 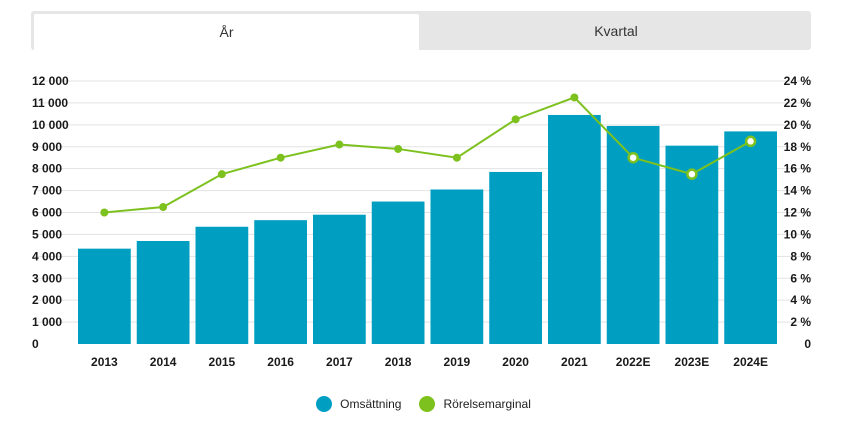 I want to click on y-right-tick-label: 6 %, so click(x=800, y=278).